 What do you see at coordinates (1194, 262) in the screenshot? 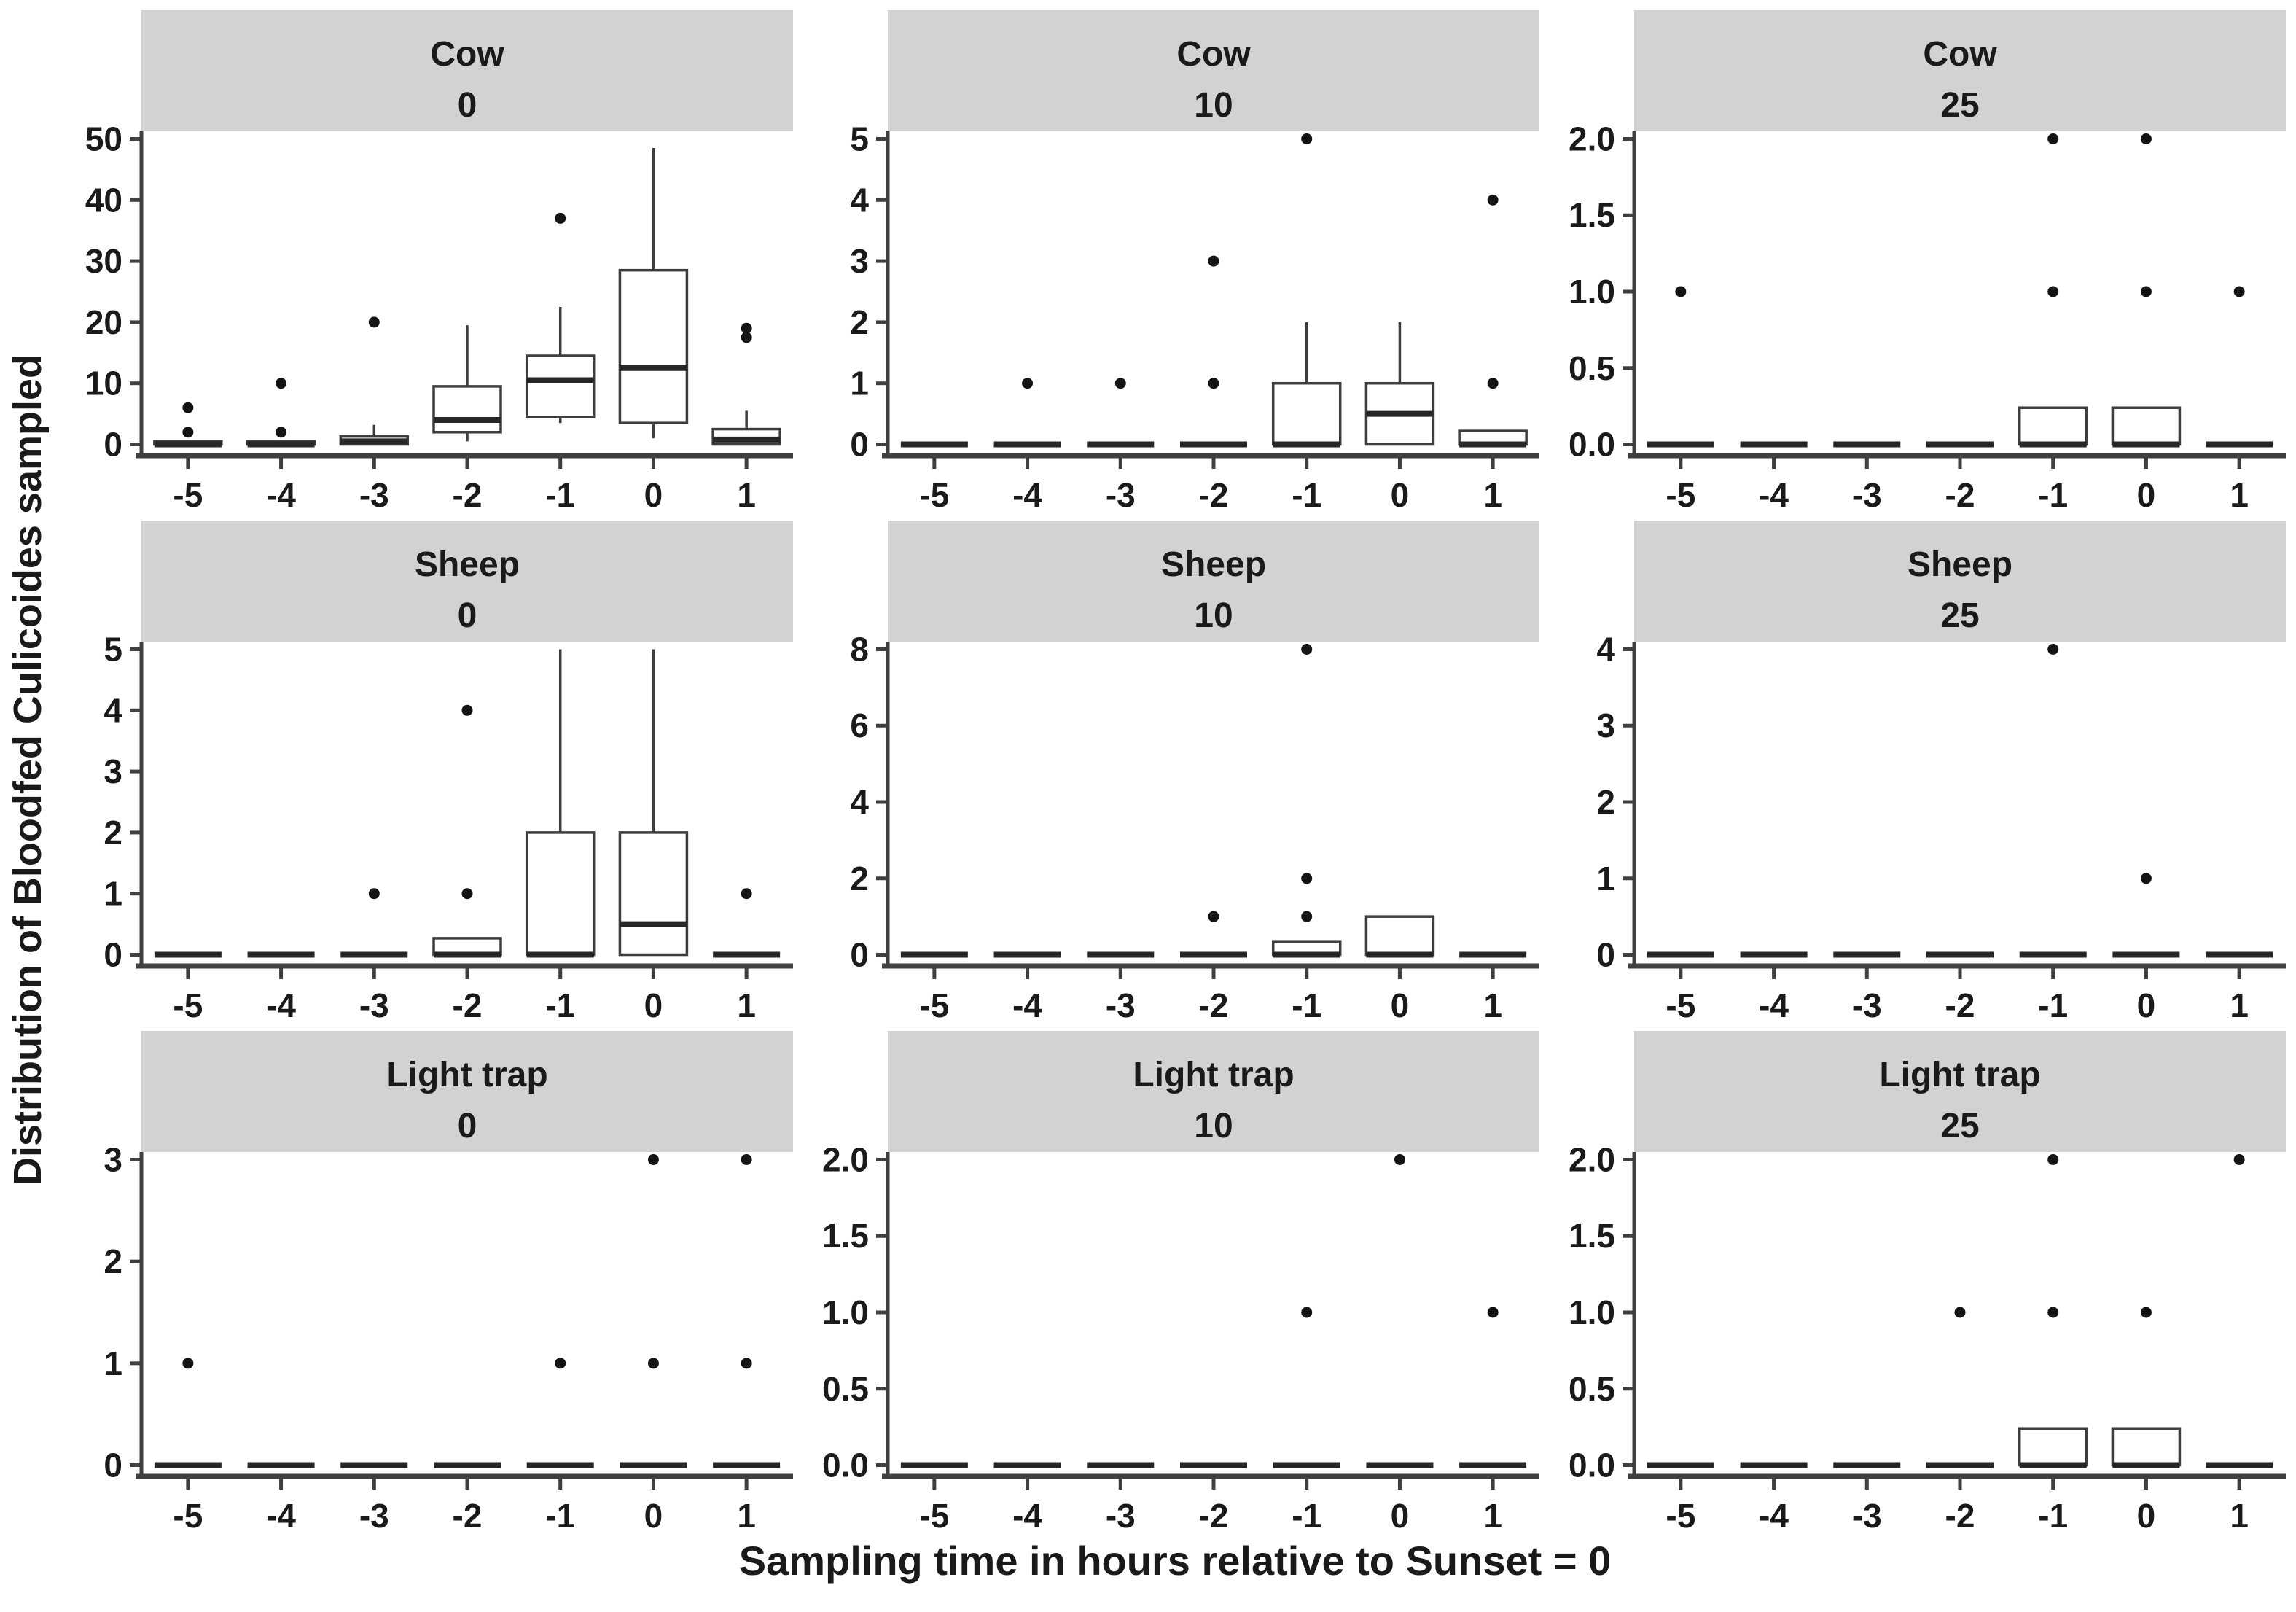
I see `panel-cow-10: Cow 10 0 1 2 3 4 5 -5 -4 -3 -2 -1 0 1` at bounding box center [1194, 262].